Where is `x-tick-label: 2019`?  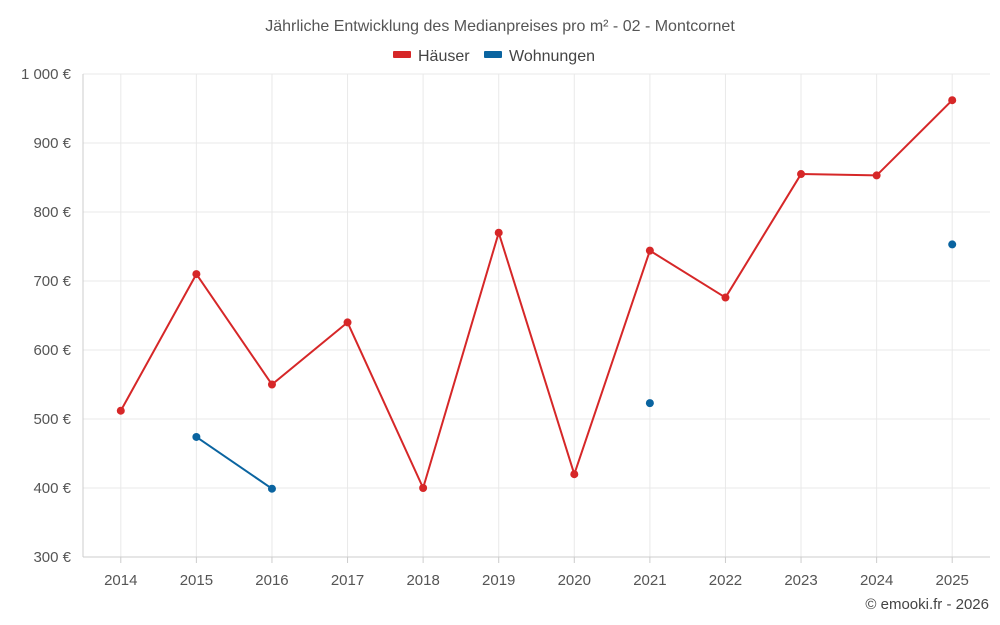 x-tick-label: 2019 is located at coordinates (498, 580).